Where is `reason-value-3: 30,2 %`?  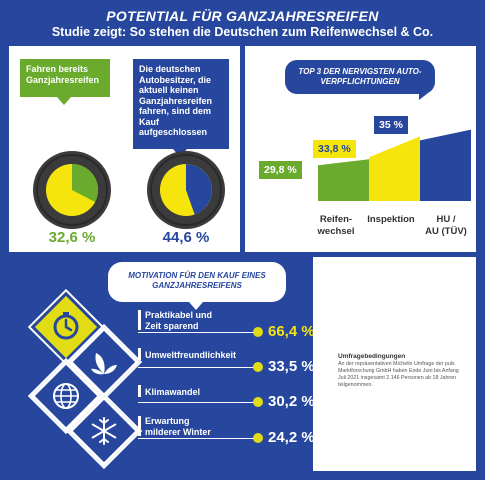 reason-value-3: 30,2 % is located at coordinates (291, 401).